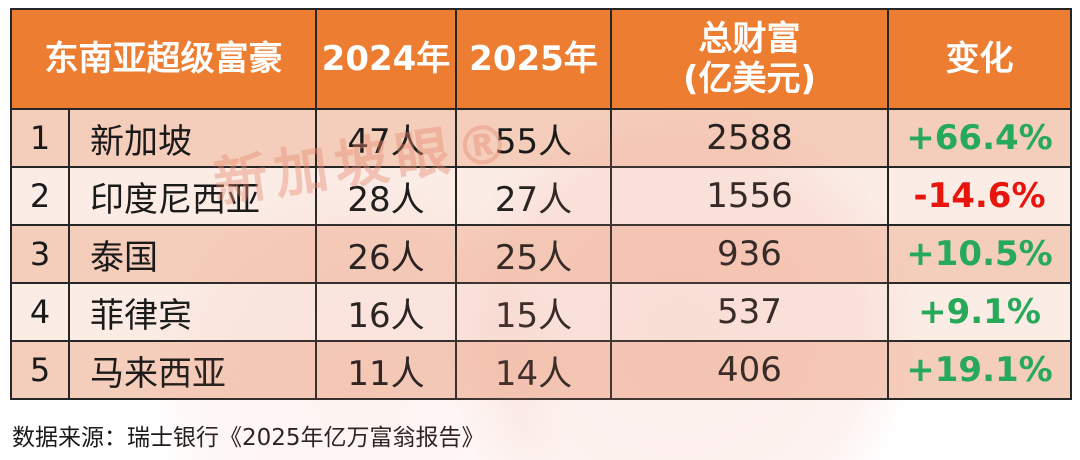 This screenshot has width=1080, height=460. What do you see at coordinates (533, 196) in the screenshot?
I see `count-2025-cell: 27人` at bounding box center [533, 196].